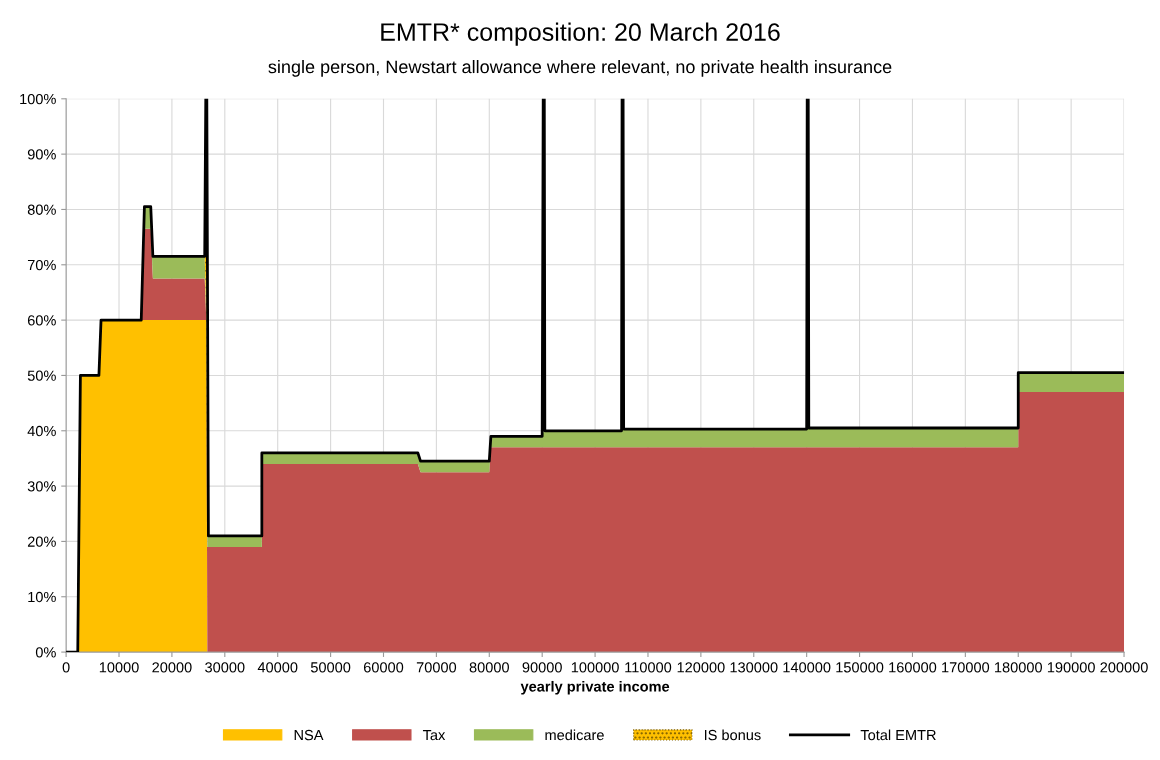 This screenshot has height=760, width=1160. What do you see at coordinates (225, 667) in the screenshot?
I see `x-tick-label: 30000` at bounding box center [225, 667].